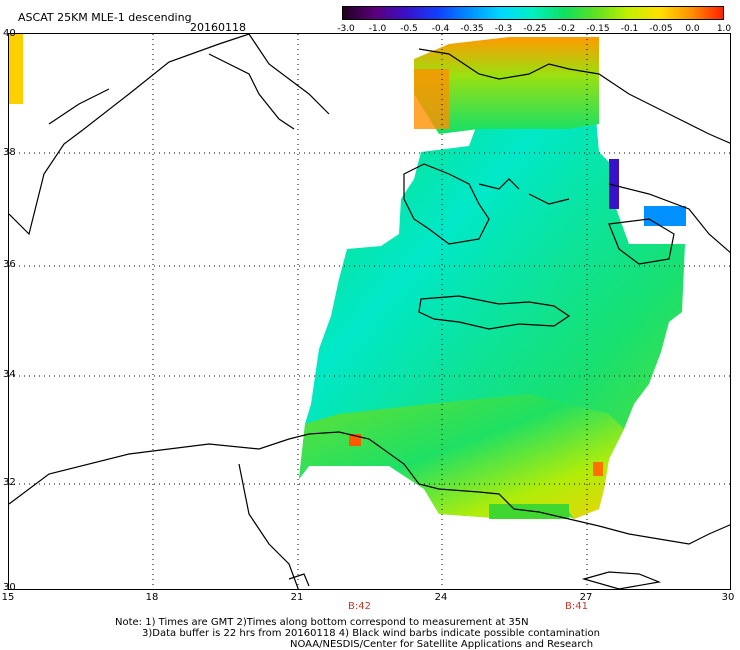  I want to click on color-scale-label: -0.25, so click(535, 29).